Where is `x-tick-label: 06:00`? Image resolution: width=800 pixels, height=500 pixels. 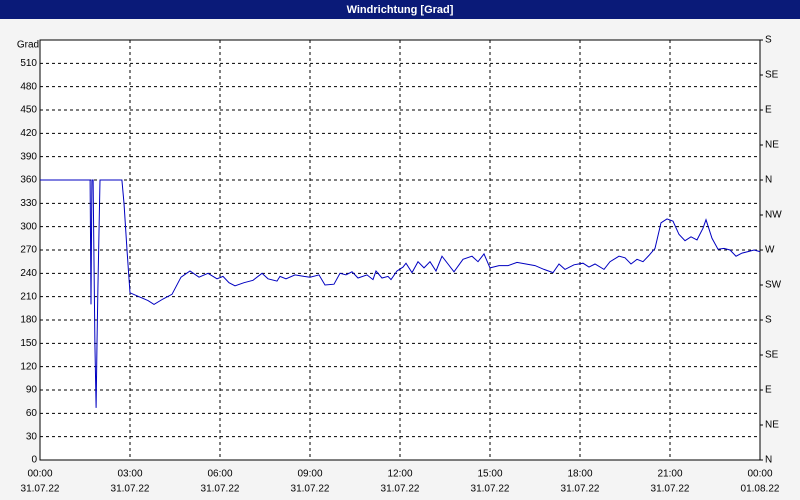
x-tick-label: 06:00 is located at coordinates (219, 474).